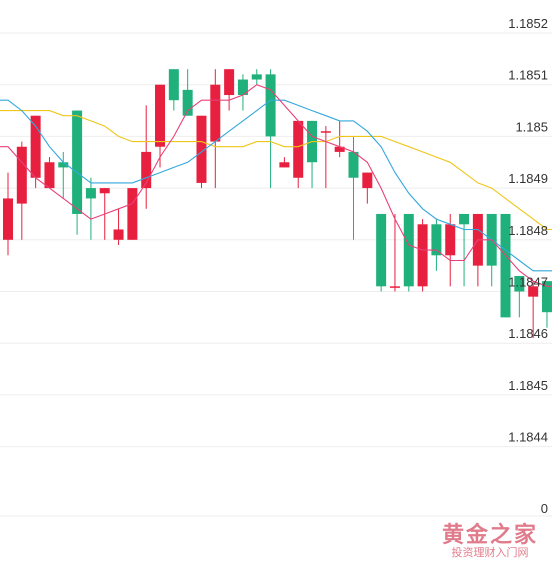 The image size is (552, 570). I want to click on y-tick-label: 1.185, so click(531, 126).